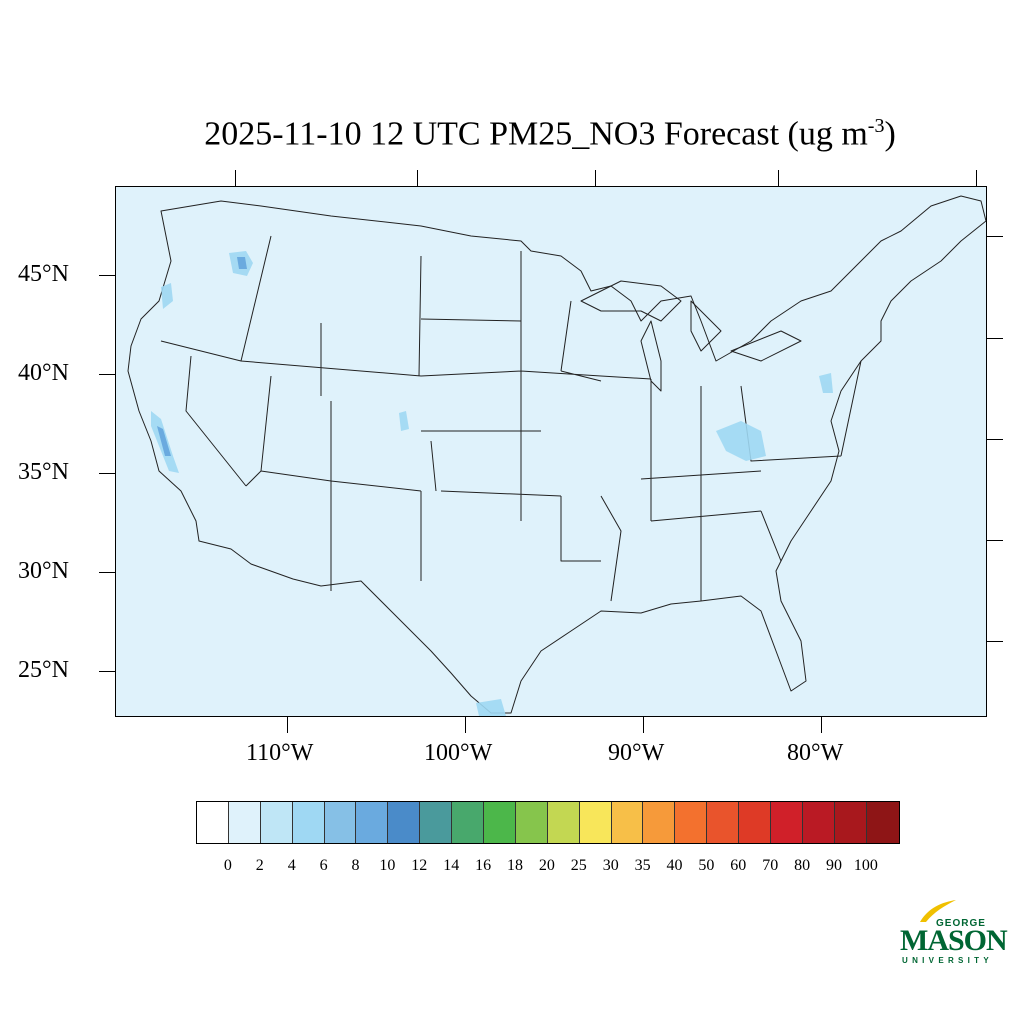 The height and width of the screenshot is (1024, 1024). I want to click on colorbar-label: 90, so click(834, 865).